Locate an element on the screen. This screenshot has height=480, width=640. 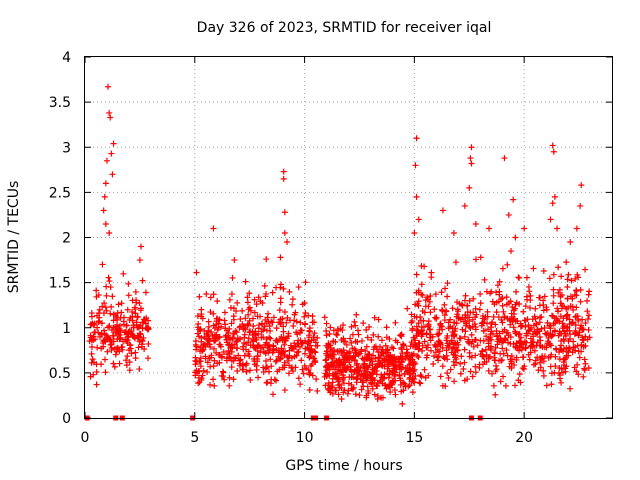
y-tick-label: 3.5 is located at coordinates (60, 103).